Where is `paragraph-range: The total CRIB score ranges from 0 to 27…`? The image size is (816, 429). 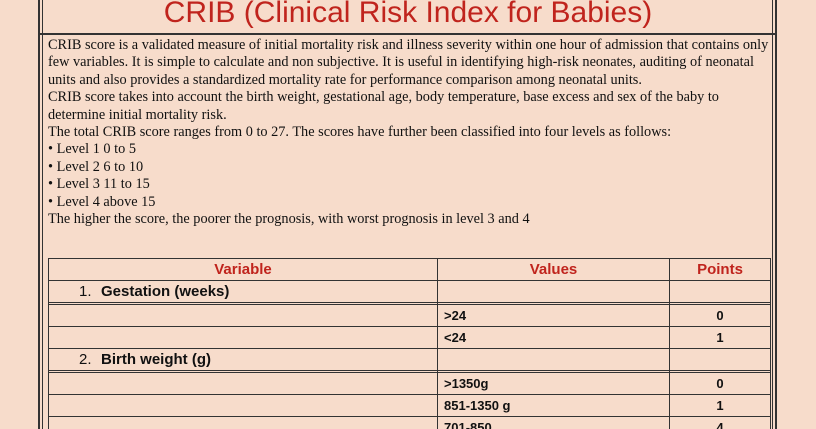
paragraph-range: The total CRIB score ranges from 0 to 27… is located at coordinates (360, 132).